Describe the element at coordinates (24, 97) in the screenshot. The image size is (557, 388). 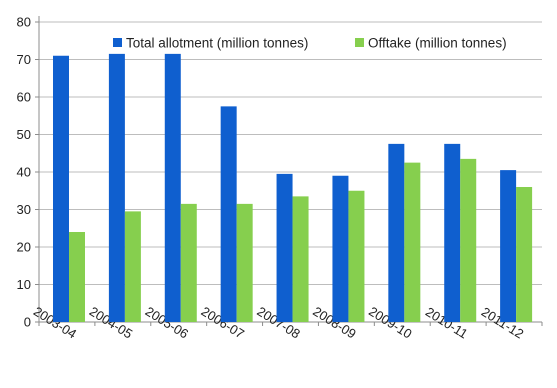
I see `y-tick-label: 60` at that location.